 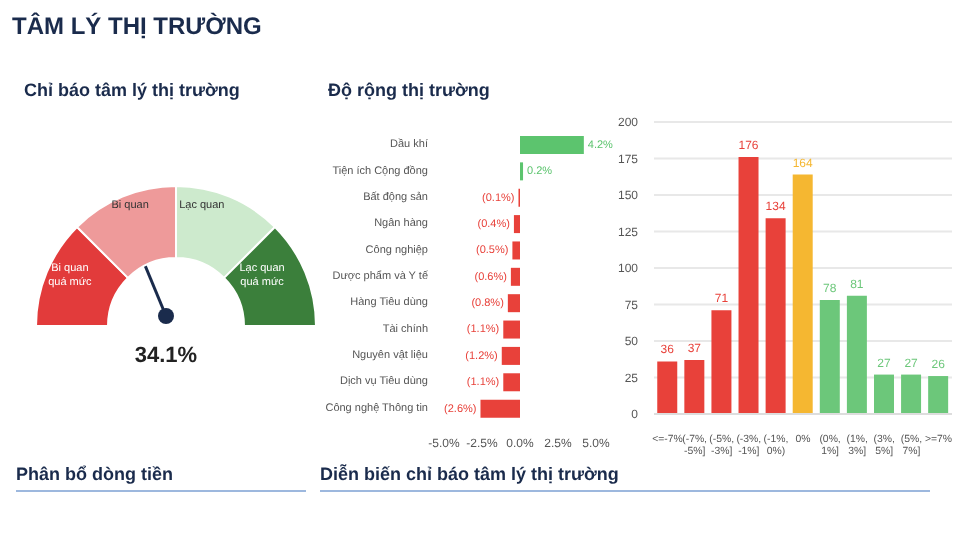 What do you see at coordinates (161, 478) in the screenshot?
I see `text: Phân bổ dòng tiền` at bounding box center [161, 478].